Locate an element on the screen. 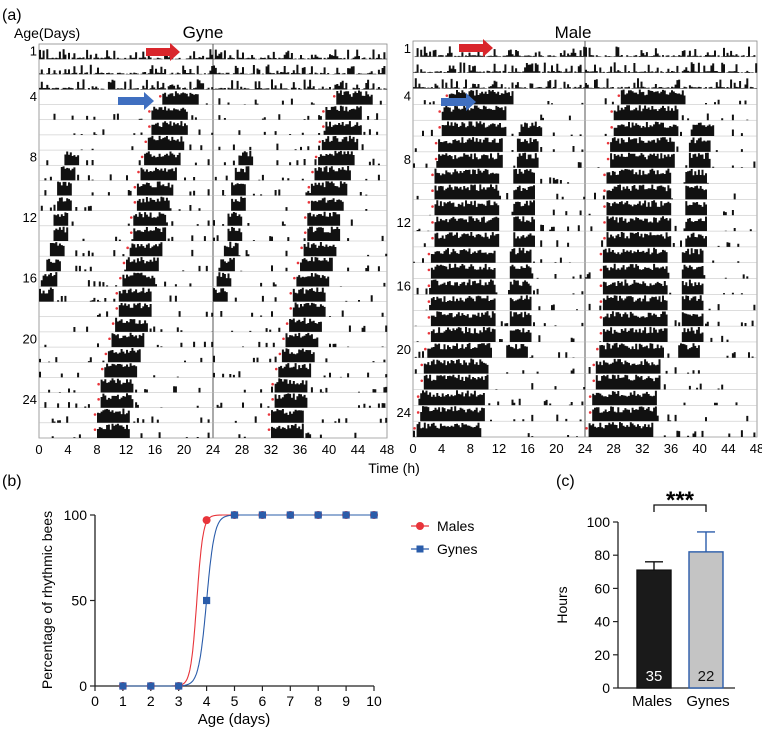  b-x-tick-label: 9 is located at coordinates (346, 701).